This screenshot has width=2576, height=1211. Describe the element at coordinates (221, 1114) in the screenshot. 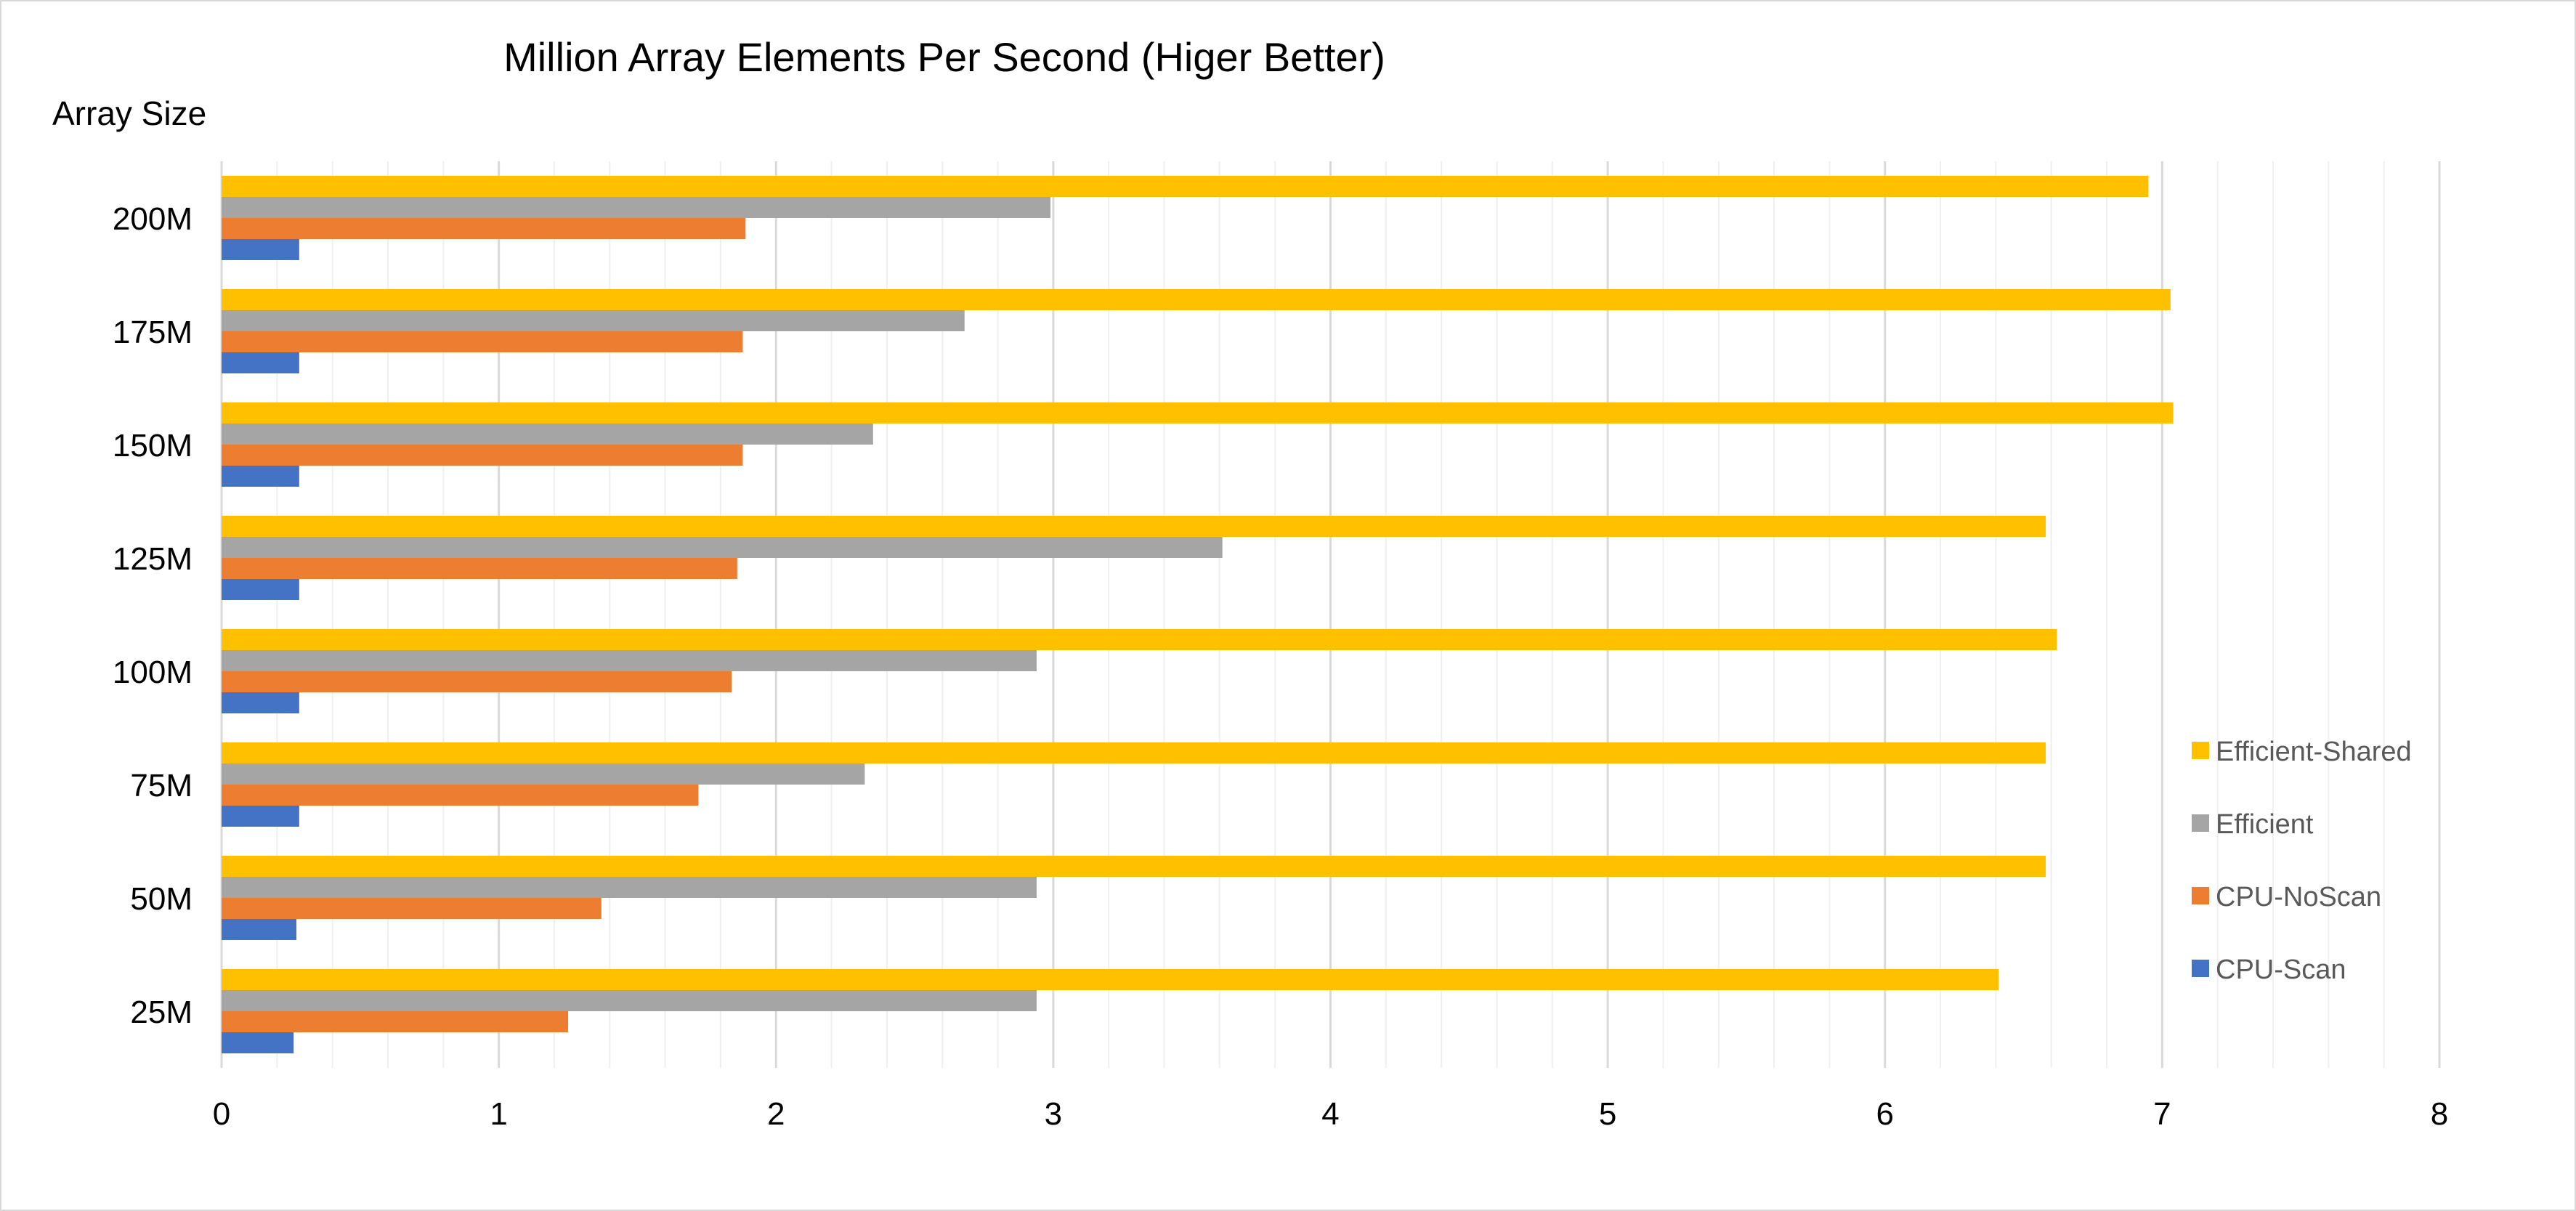

I see `x-tick-label: 0` at that location.